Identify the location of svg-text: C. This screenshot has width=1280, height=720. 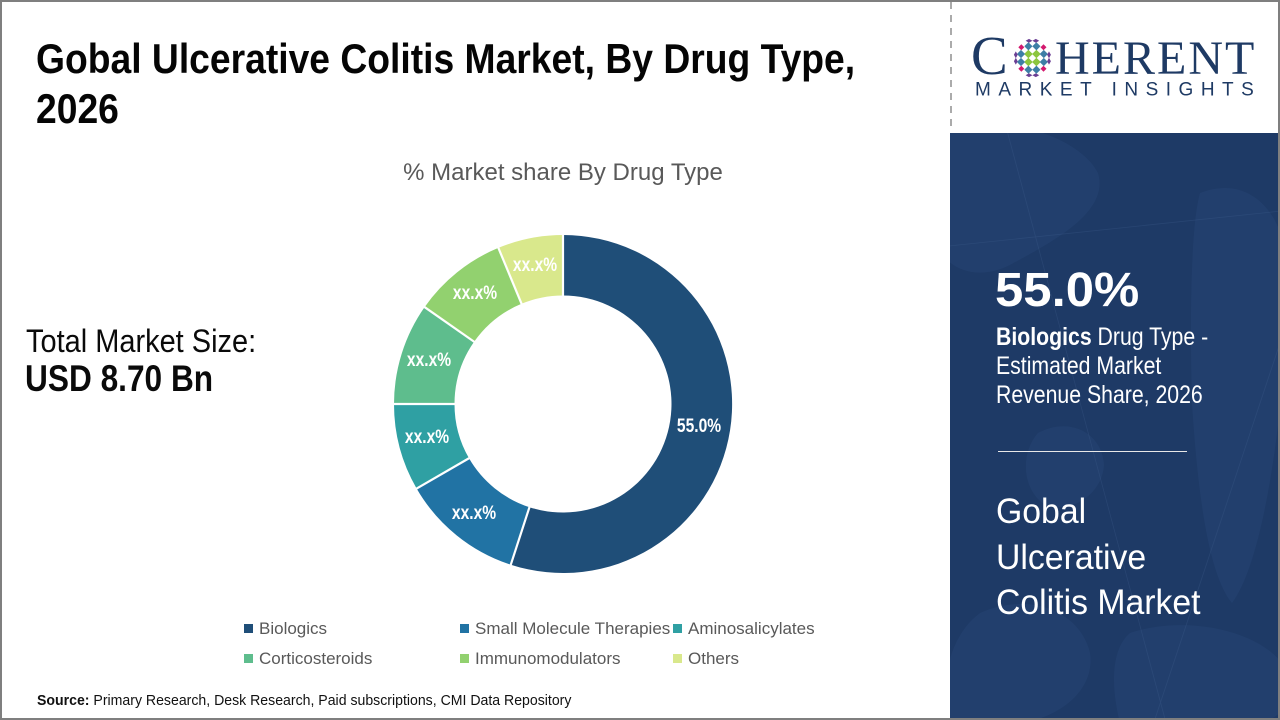
(989, 55).